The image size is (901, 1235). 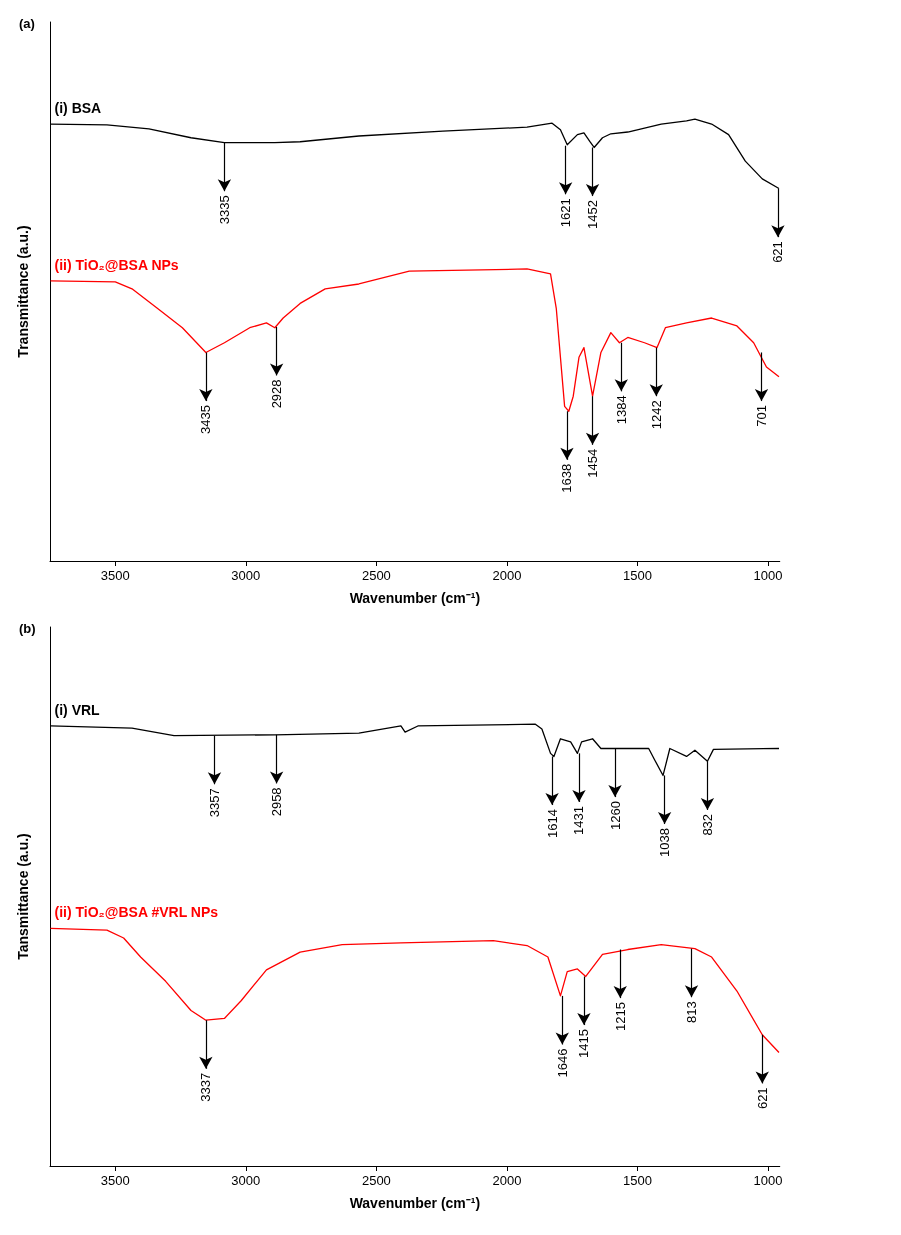 I want to click on annotation: 3357, so click(x=214, y=803).